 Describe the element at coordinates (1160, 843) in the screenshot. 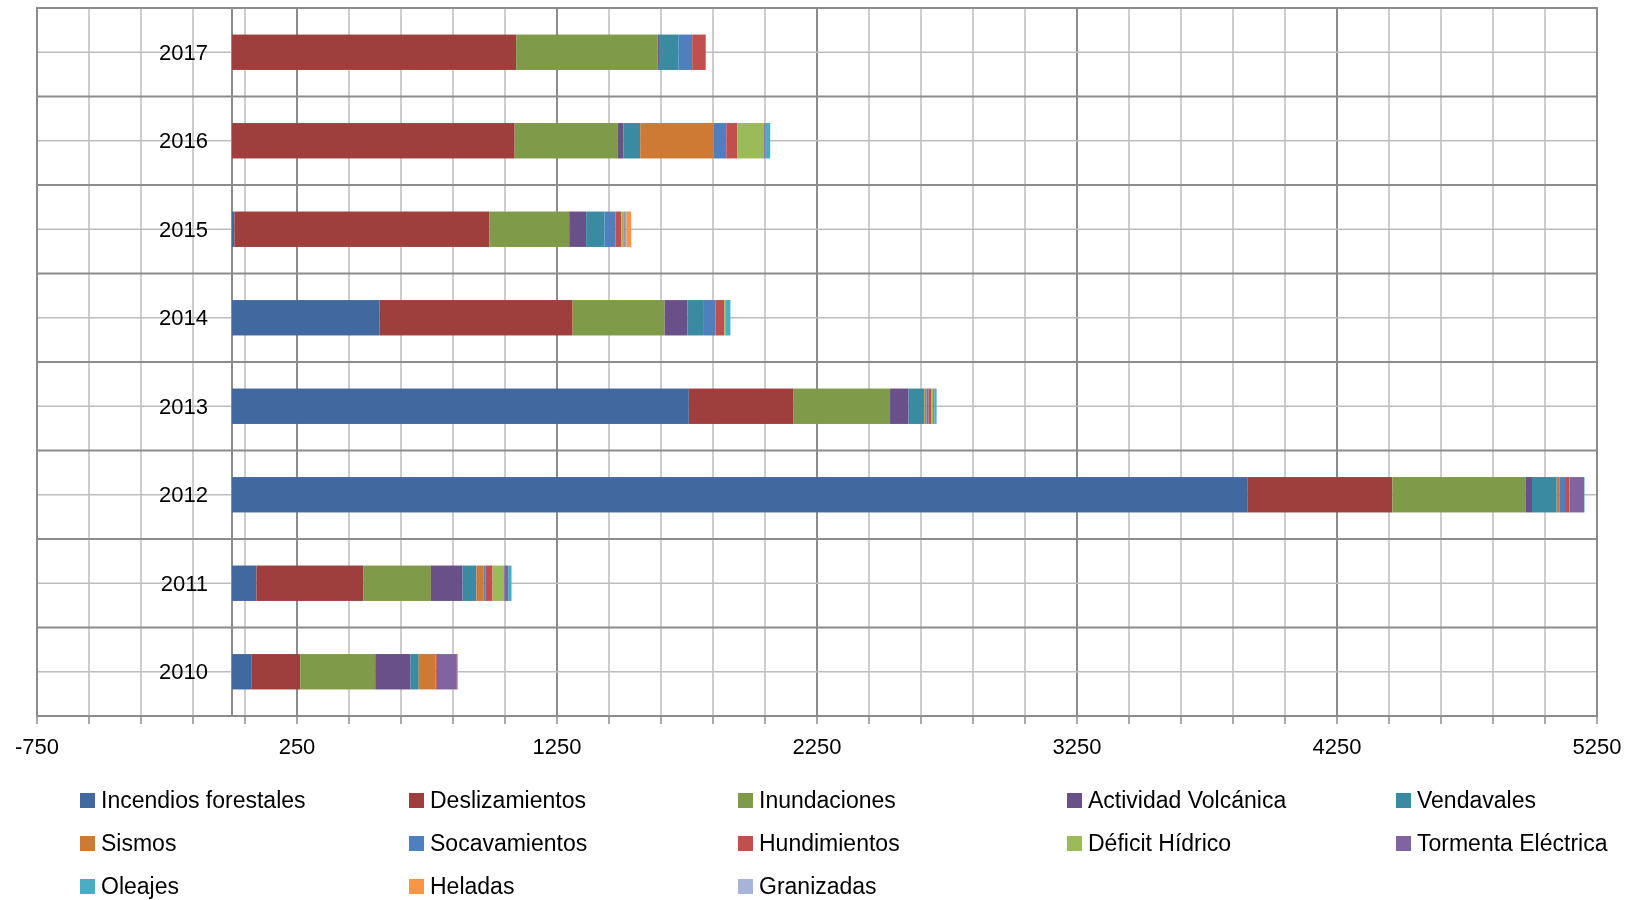

I see `legend-label: Déficit Hídrico` at that location.